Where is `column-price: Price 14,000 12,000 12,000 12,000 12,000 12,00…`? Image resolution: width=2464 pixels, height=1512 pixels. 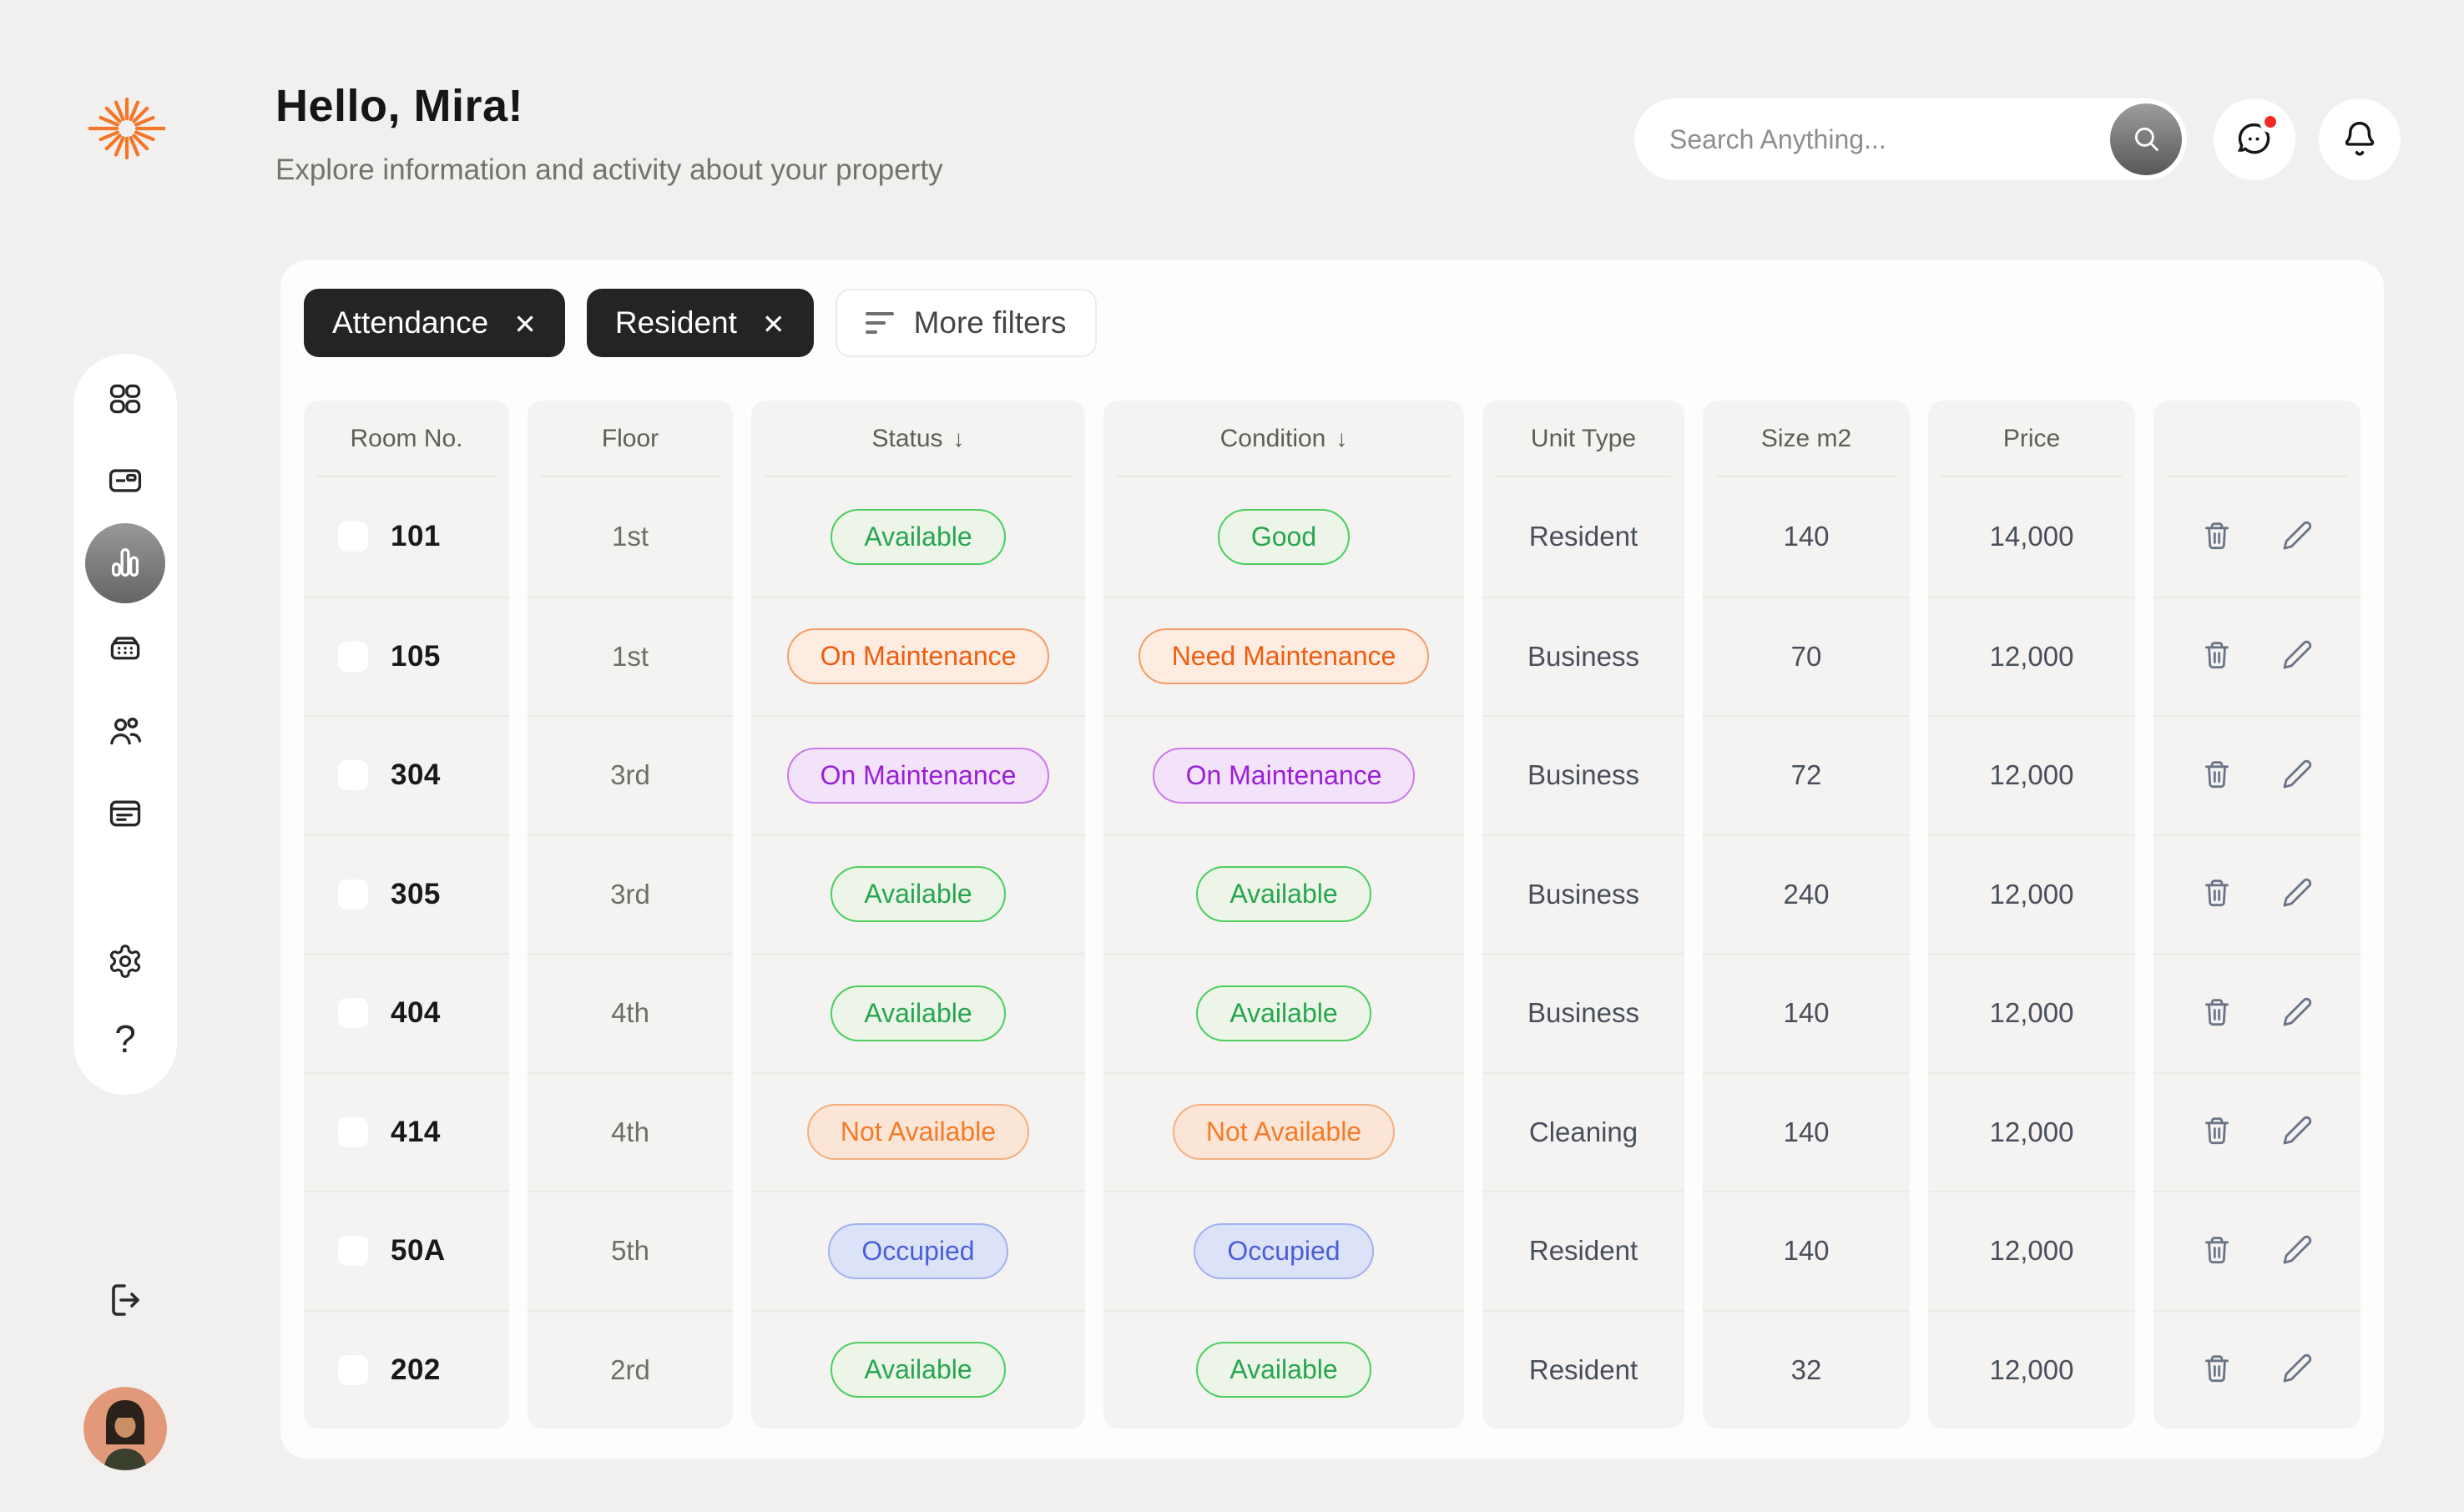 column-price: Price 14,000 12,000 12,000 12,000 12,000 12,00… is located at coordinates (2031, 915).